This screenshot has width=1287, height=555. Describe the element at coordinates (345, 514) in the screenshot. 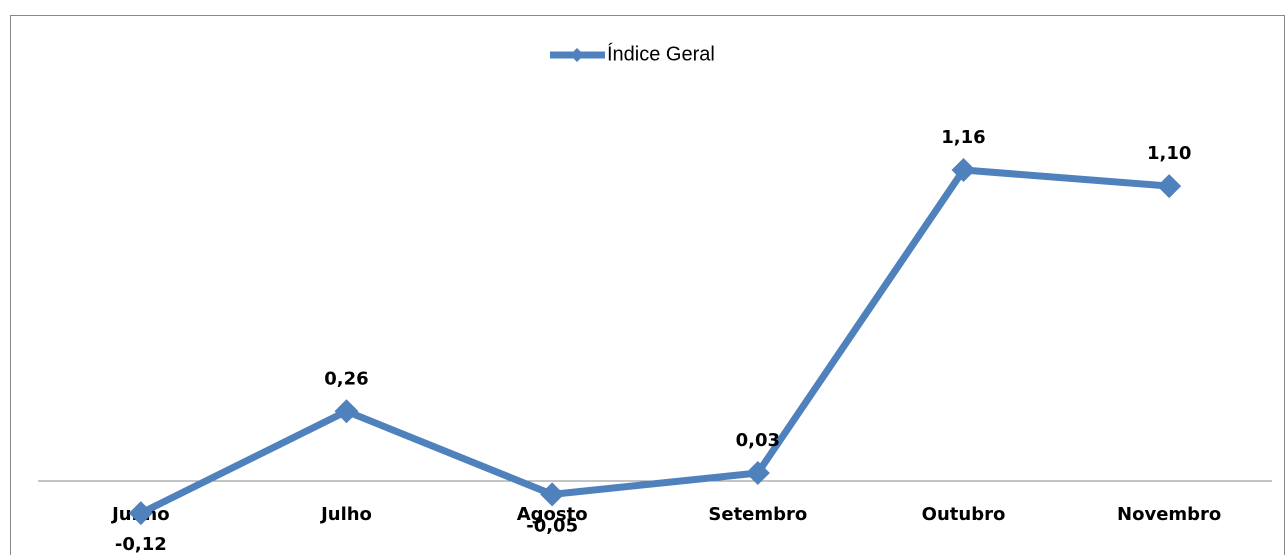

I see `x-tick-label: Julho` at that location.